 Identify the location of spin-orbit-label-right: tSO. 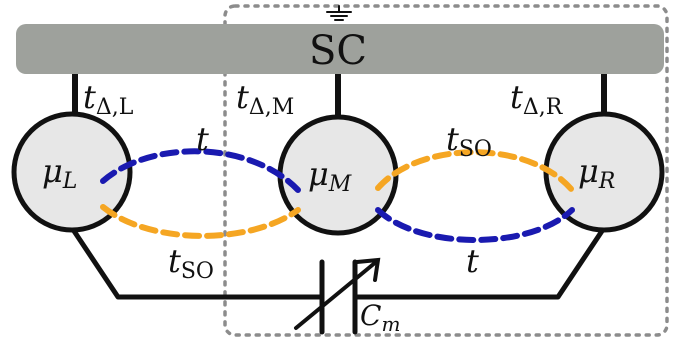
(469, 141).